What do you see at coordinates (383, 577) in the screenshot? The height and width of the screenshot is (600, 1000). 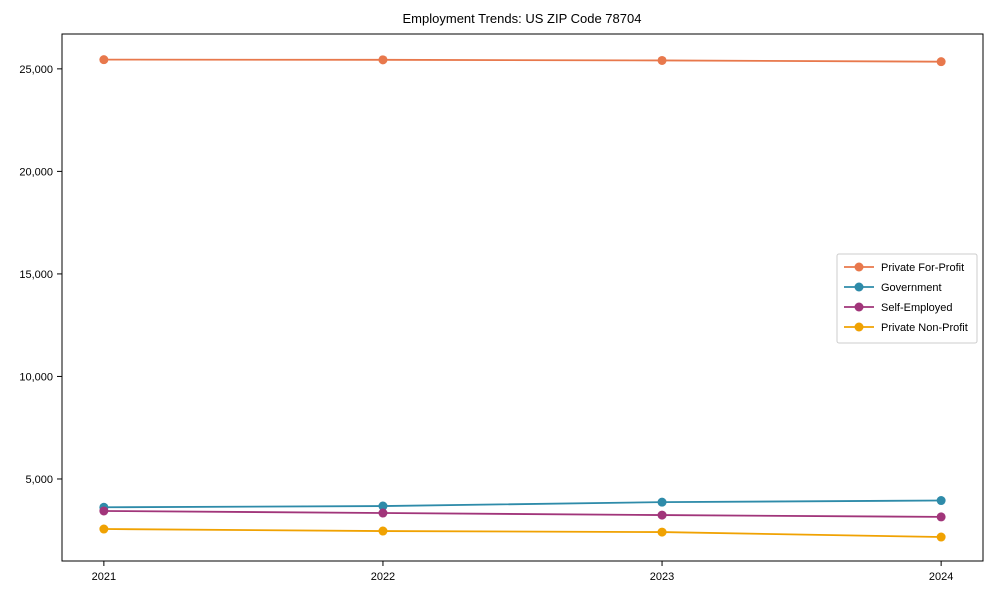 I see `x-tick-label: 2022` at bounding box center [383, 577].